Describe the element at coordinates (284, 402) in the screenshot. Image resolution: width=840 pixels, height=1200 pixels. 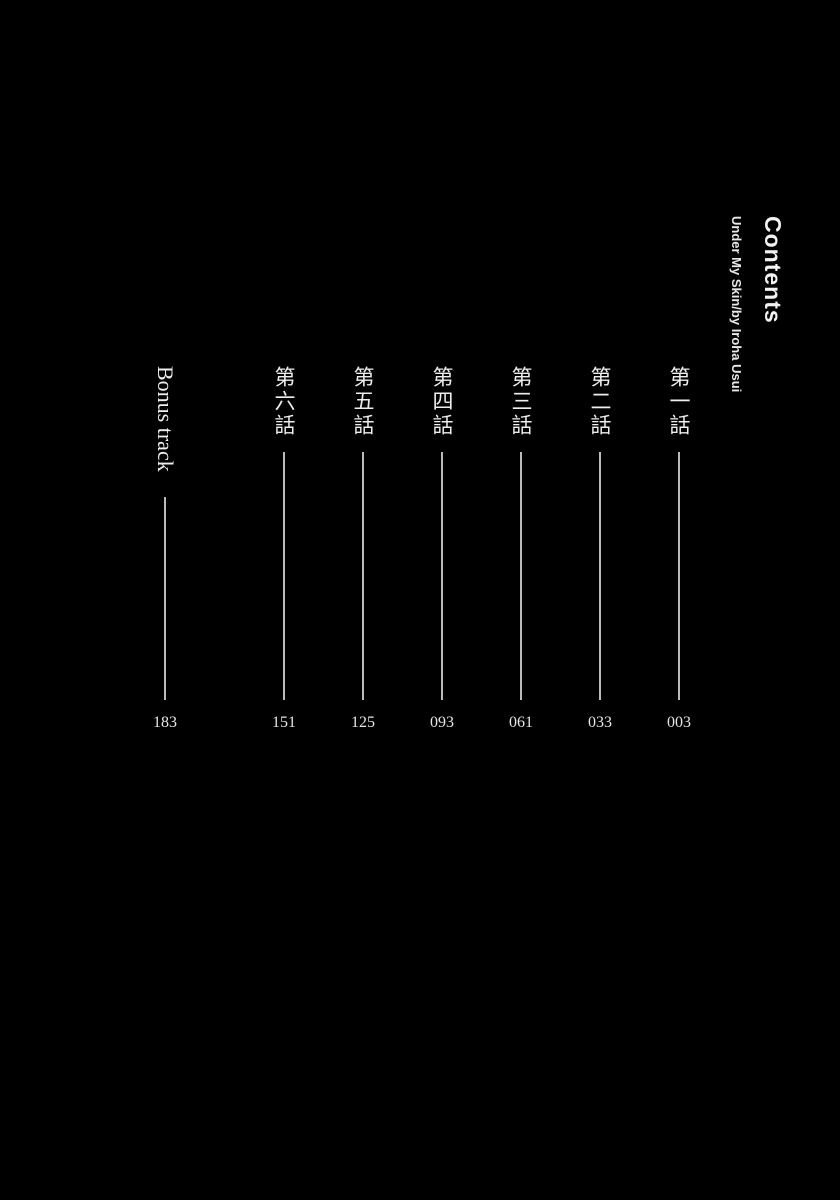
I see `entry-label: 第六話` at that location.